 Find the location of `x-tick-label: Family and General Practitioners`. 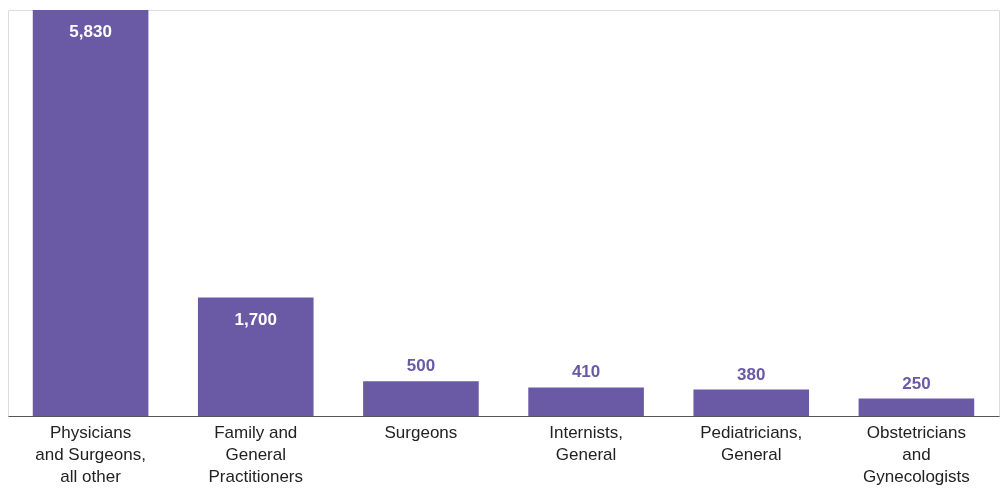

x-tick-label: Family and General Practitioners is located at coordinates (255, 454).